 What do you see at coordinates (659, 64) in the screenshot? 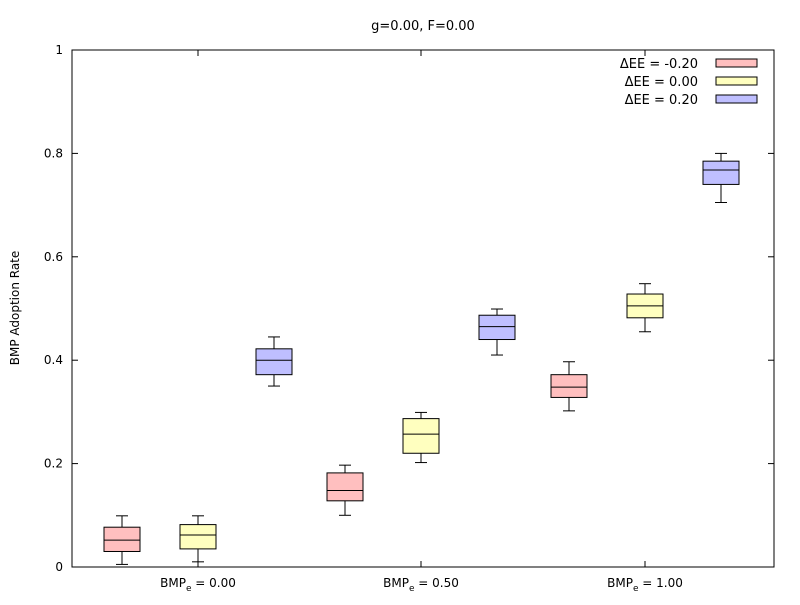
I see `legend-label: ΔEE = -0.20` at bounding box center [659, 64].